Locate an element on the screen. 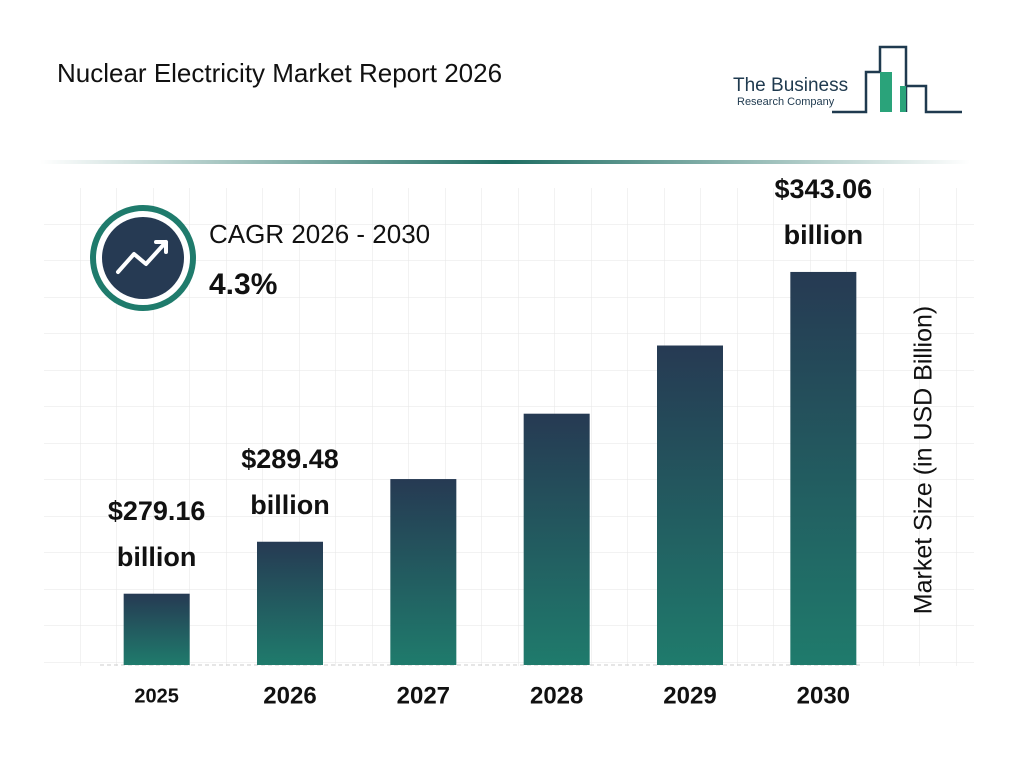  cagr-badge is located at coordinates (143, 258).